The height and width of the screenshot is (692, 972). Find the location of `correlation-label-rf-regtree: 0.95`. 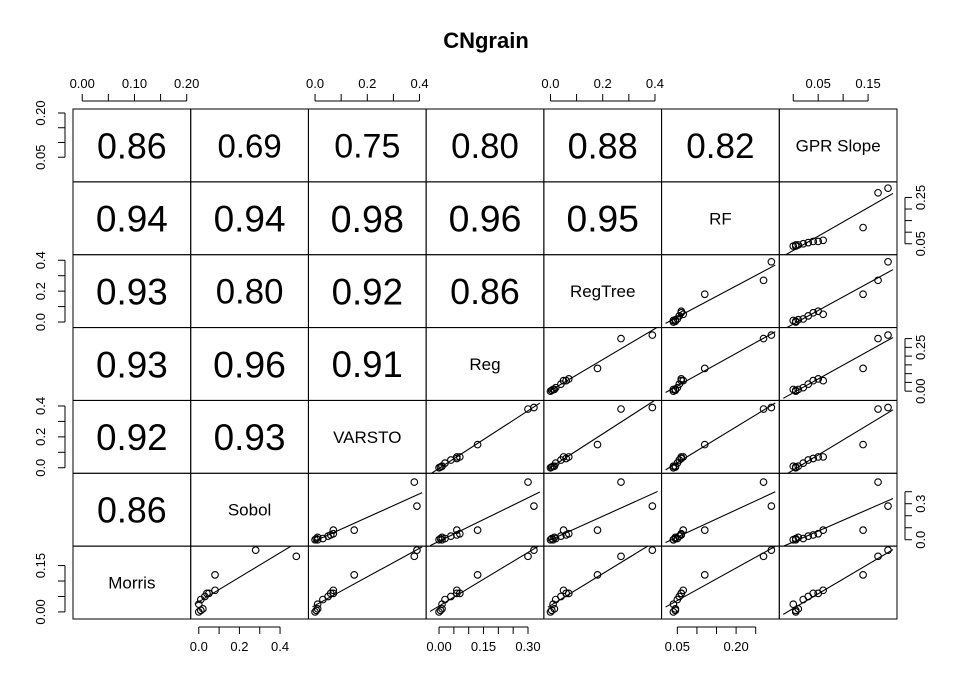

correlation-label-rf-regtree: 0.95 is located at coordinates (603, 219).